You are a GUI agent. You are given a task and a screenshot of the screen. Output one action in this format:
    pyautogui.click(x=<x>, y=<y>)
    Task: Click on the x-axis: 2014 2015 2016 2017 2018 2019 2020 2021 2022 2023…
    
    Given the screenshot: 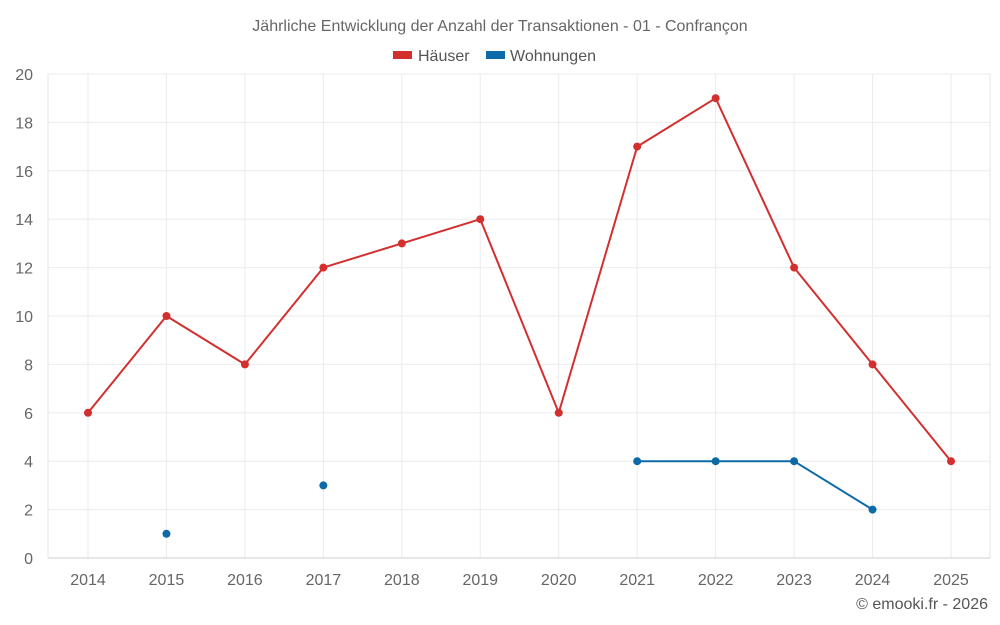 What is the action you would take?
    pyautogui.click(x=519, y=580)
    